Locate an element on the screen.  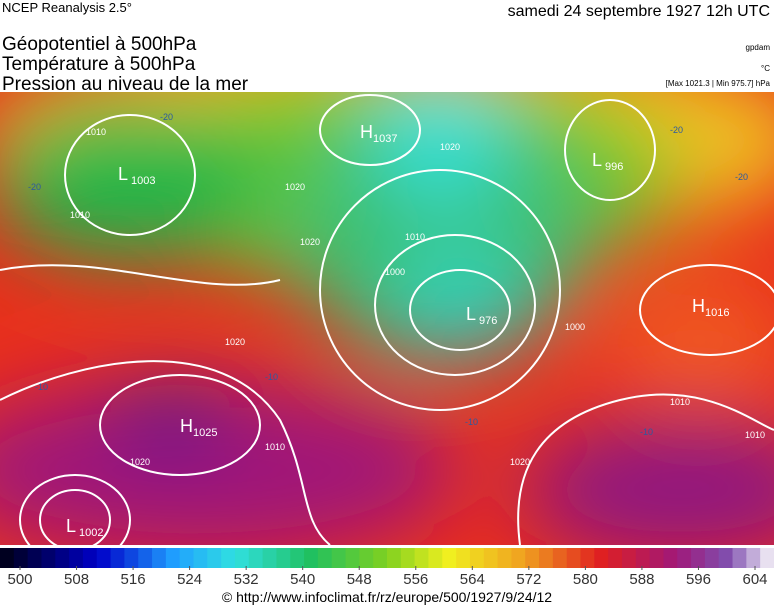
title-line: Pression au niveau de la mer is located at coordinates (125, 84).